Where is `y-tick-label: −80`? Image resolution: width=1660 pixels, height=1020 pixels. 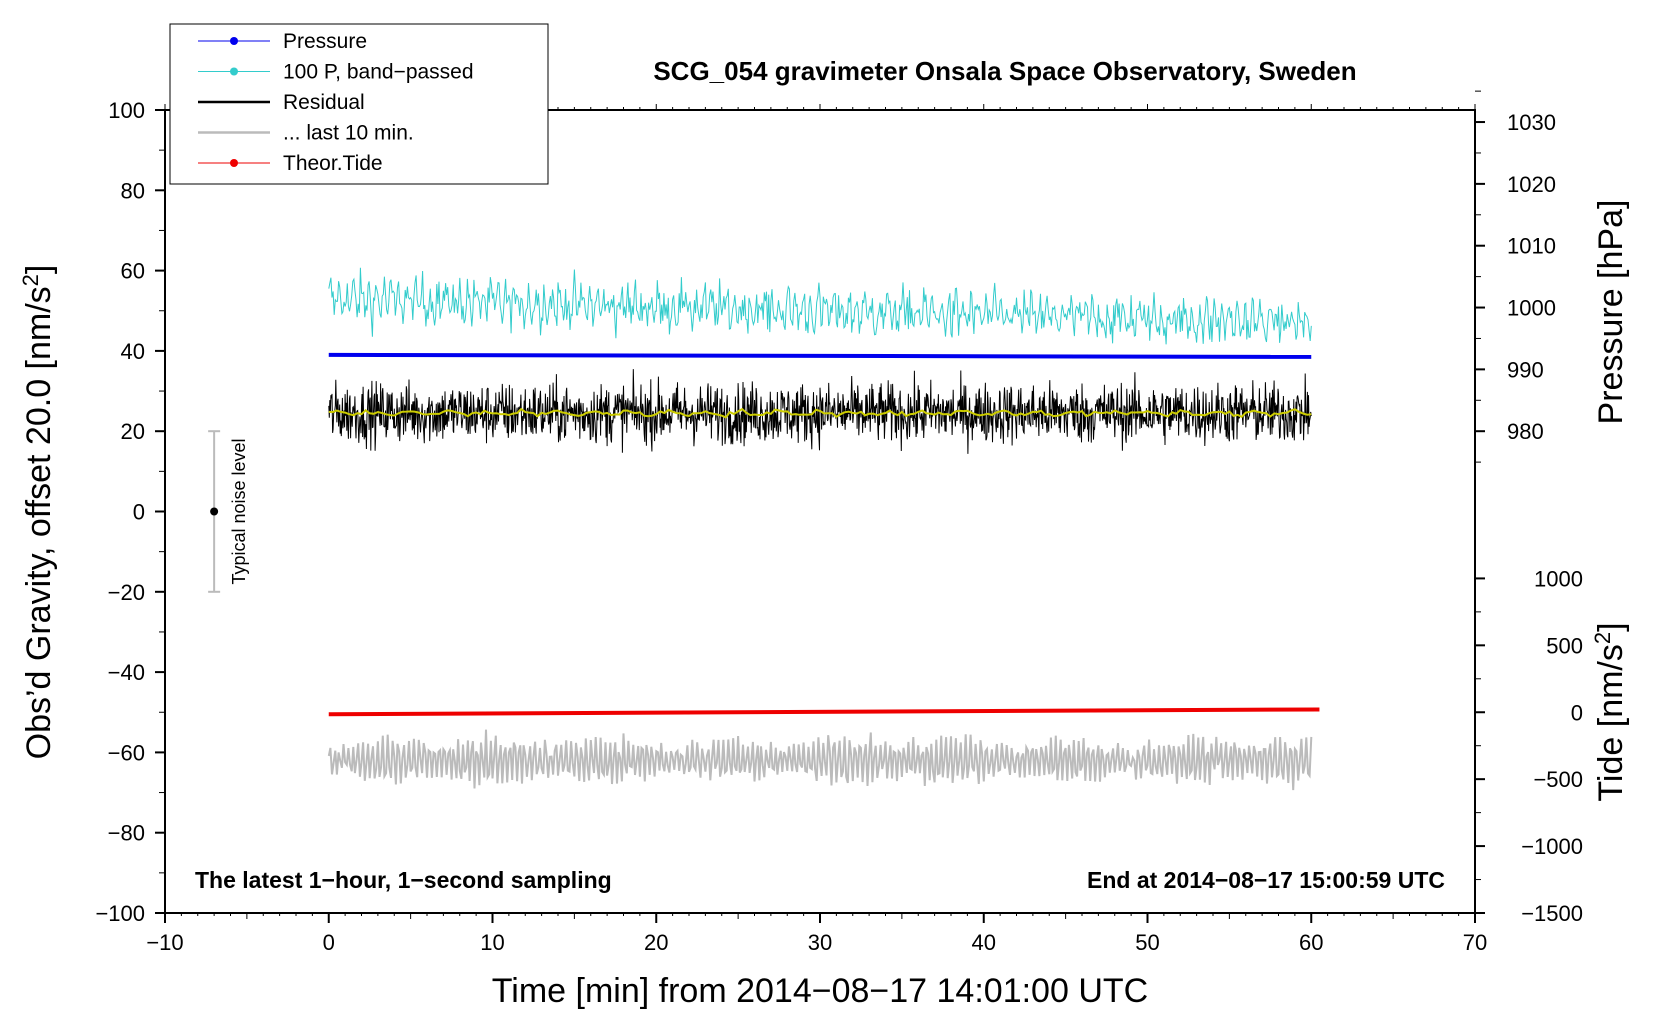 y-tick-label: −80 is located at coordinates (126, 833).